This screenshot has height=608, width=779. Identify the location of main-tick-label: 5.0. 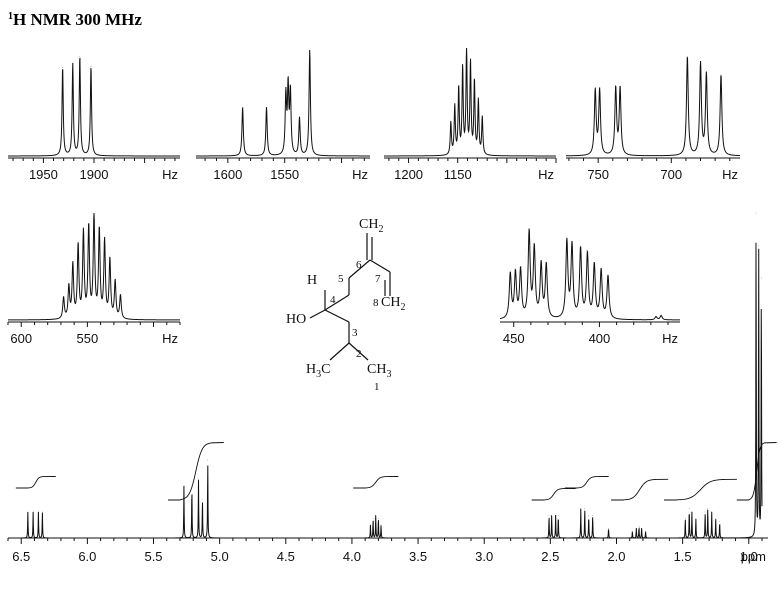
(220, 556).